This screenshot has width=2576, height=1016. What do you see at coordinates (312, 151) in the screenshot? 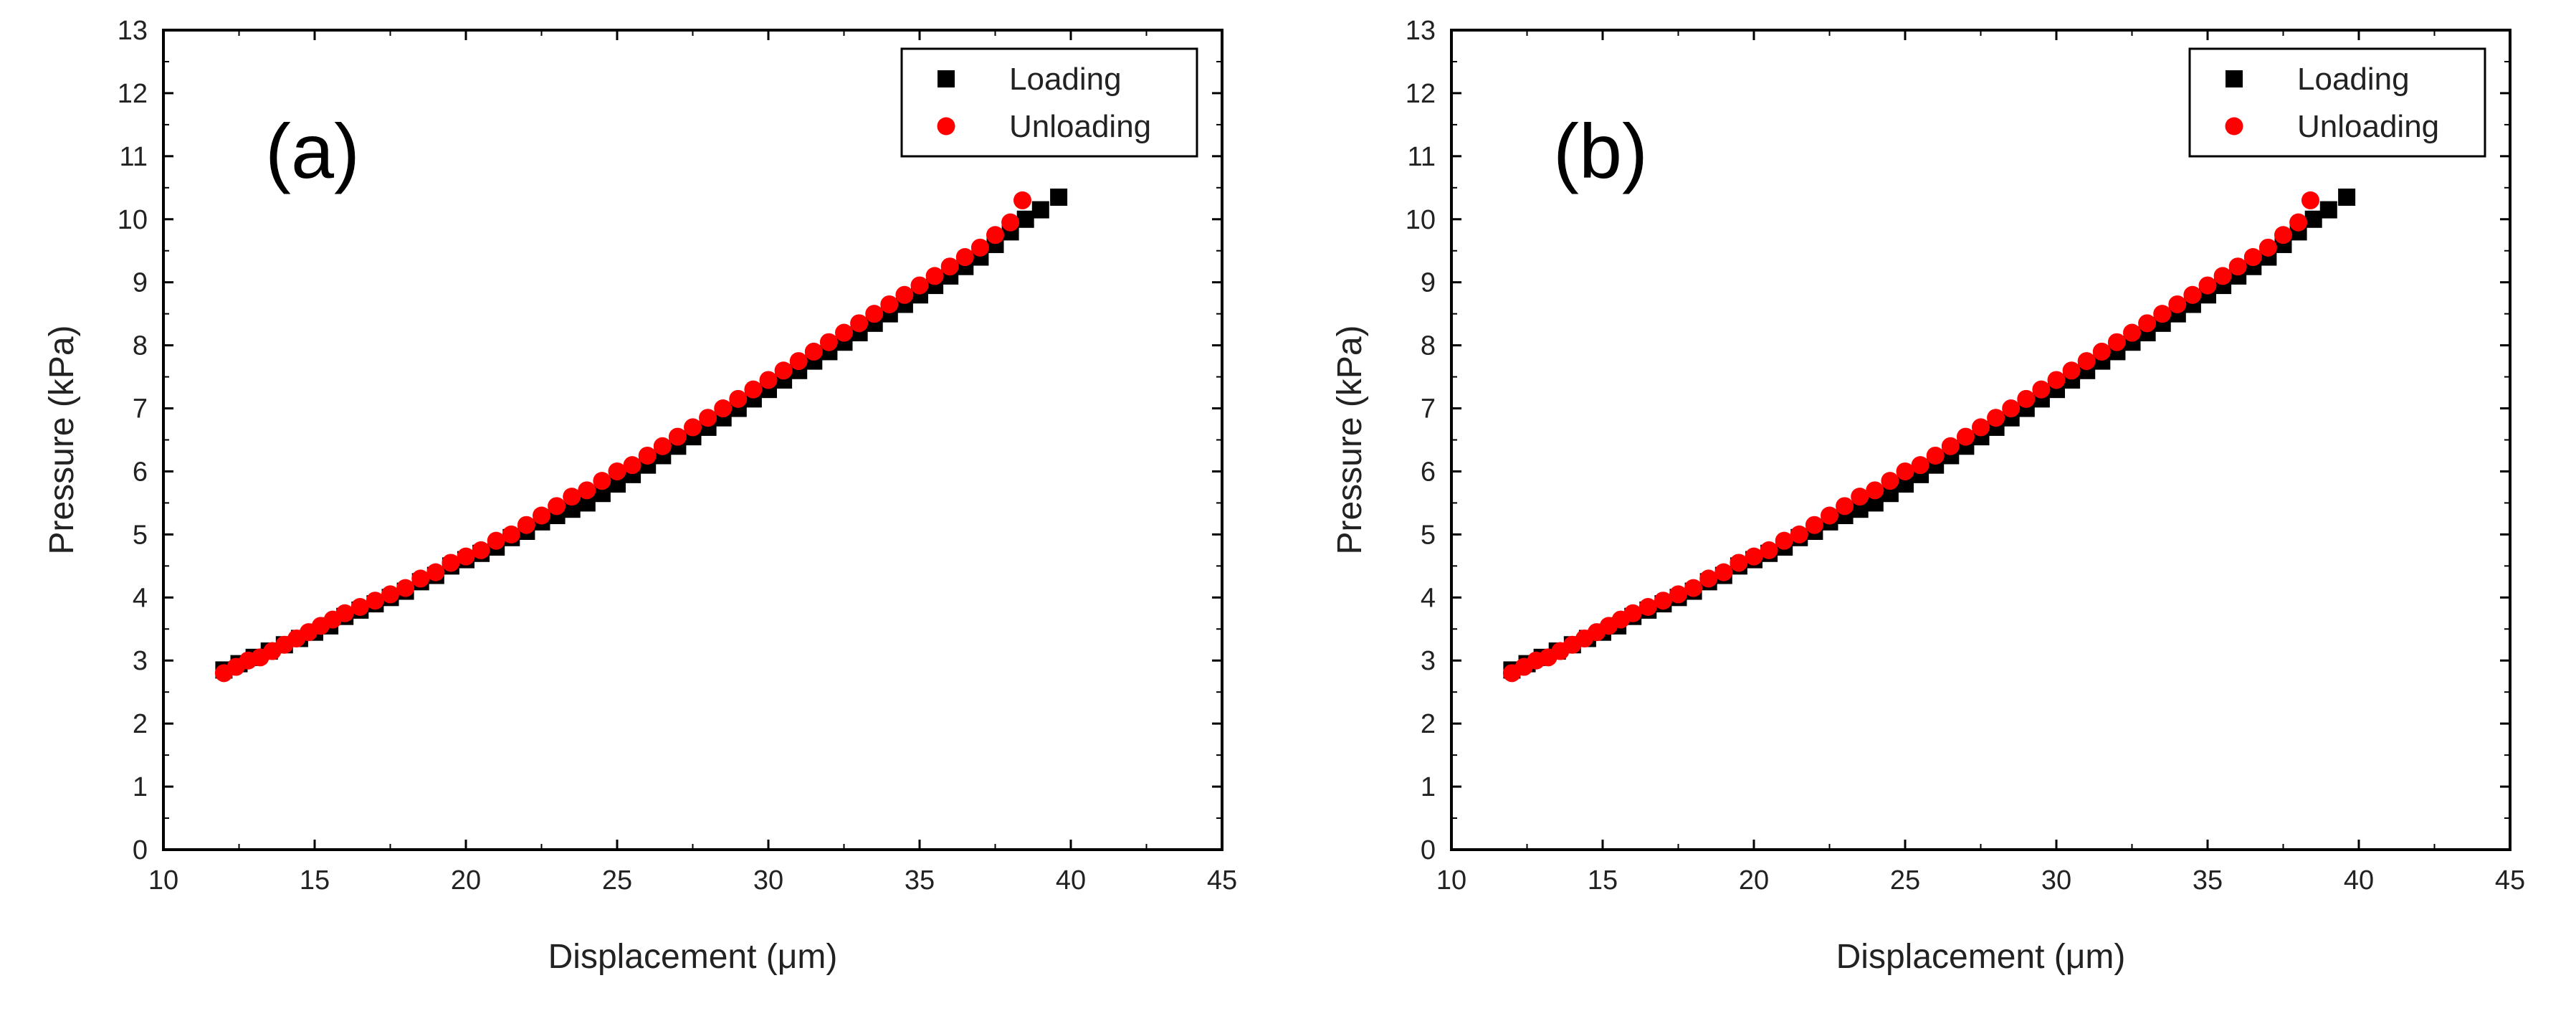
I see `panel-label: (a)` at bounding box center [312, 151].